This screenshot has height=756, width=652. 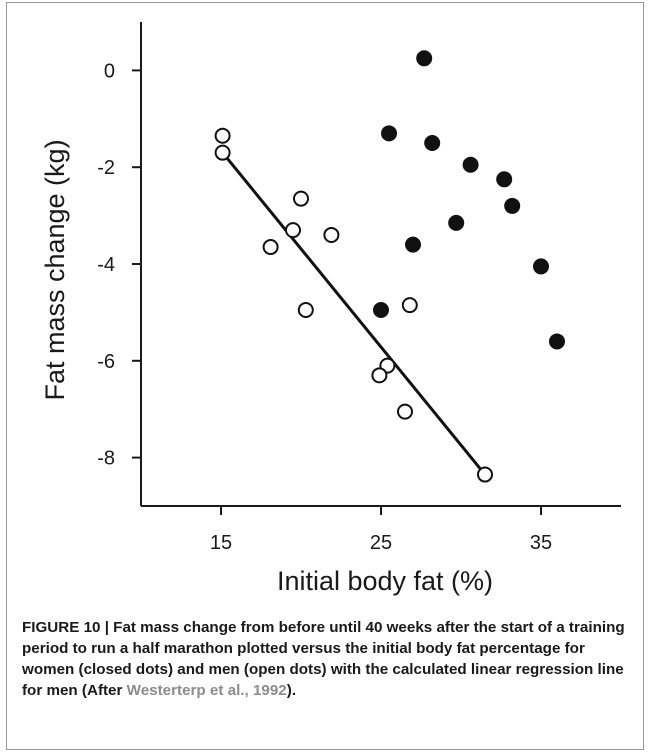 I want to click on caption-end: )., so click(x=291, y=690).